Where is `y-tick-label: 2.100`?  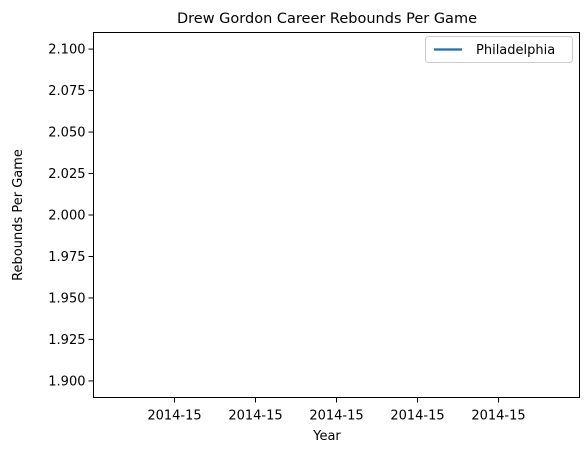 y-tick-label: 2.100 is located at coordinates (66, 50).